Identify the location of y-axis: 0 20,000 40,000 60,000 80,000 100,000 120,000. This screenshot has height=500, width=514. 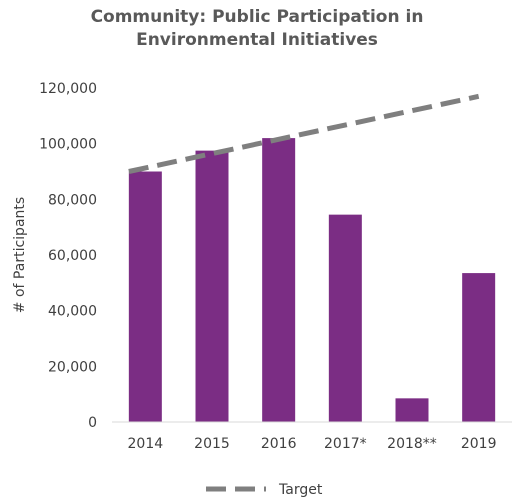
(68, 256).